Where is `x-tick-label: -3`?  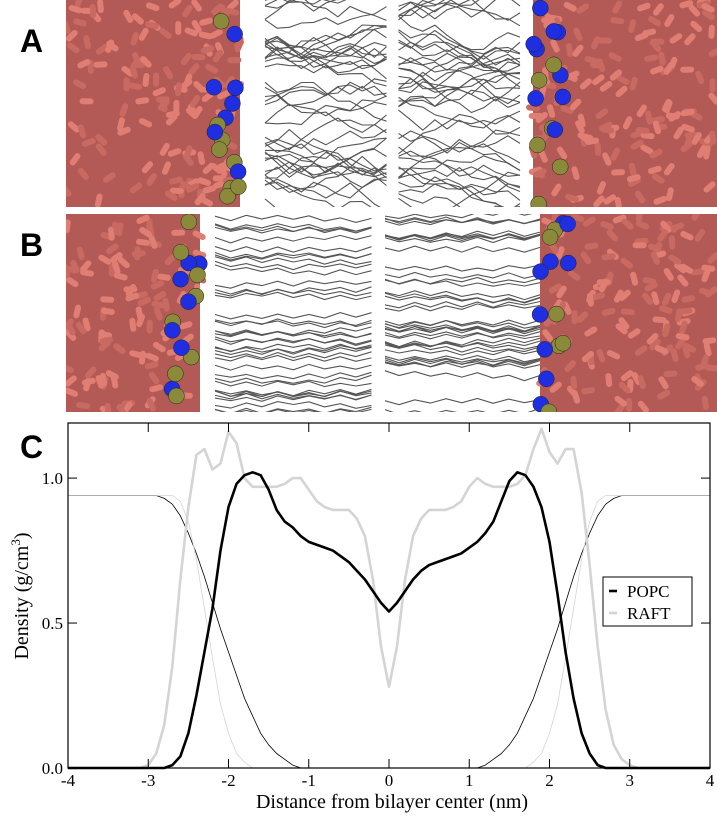
x-tick-label: -3 is located at coordinates (148, 780).